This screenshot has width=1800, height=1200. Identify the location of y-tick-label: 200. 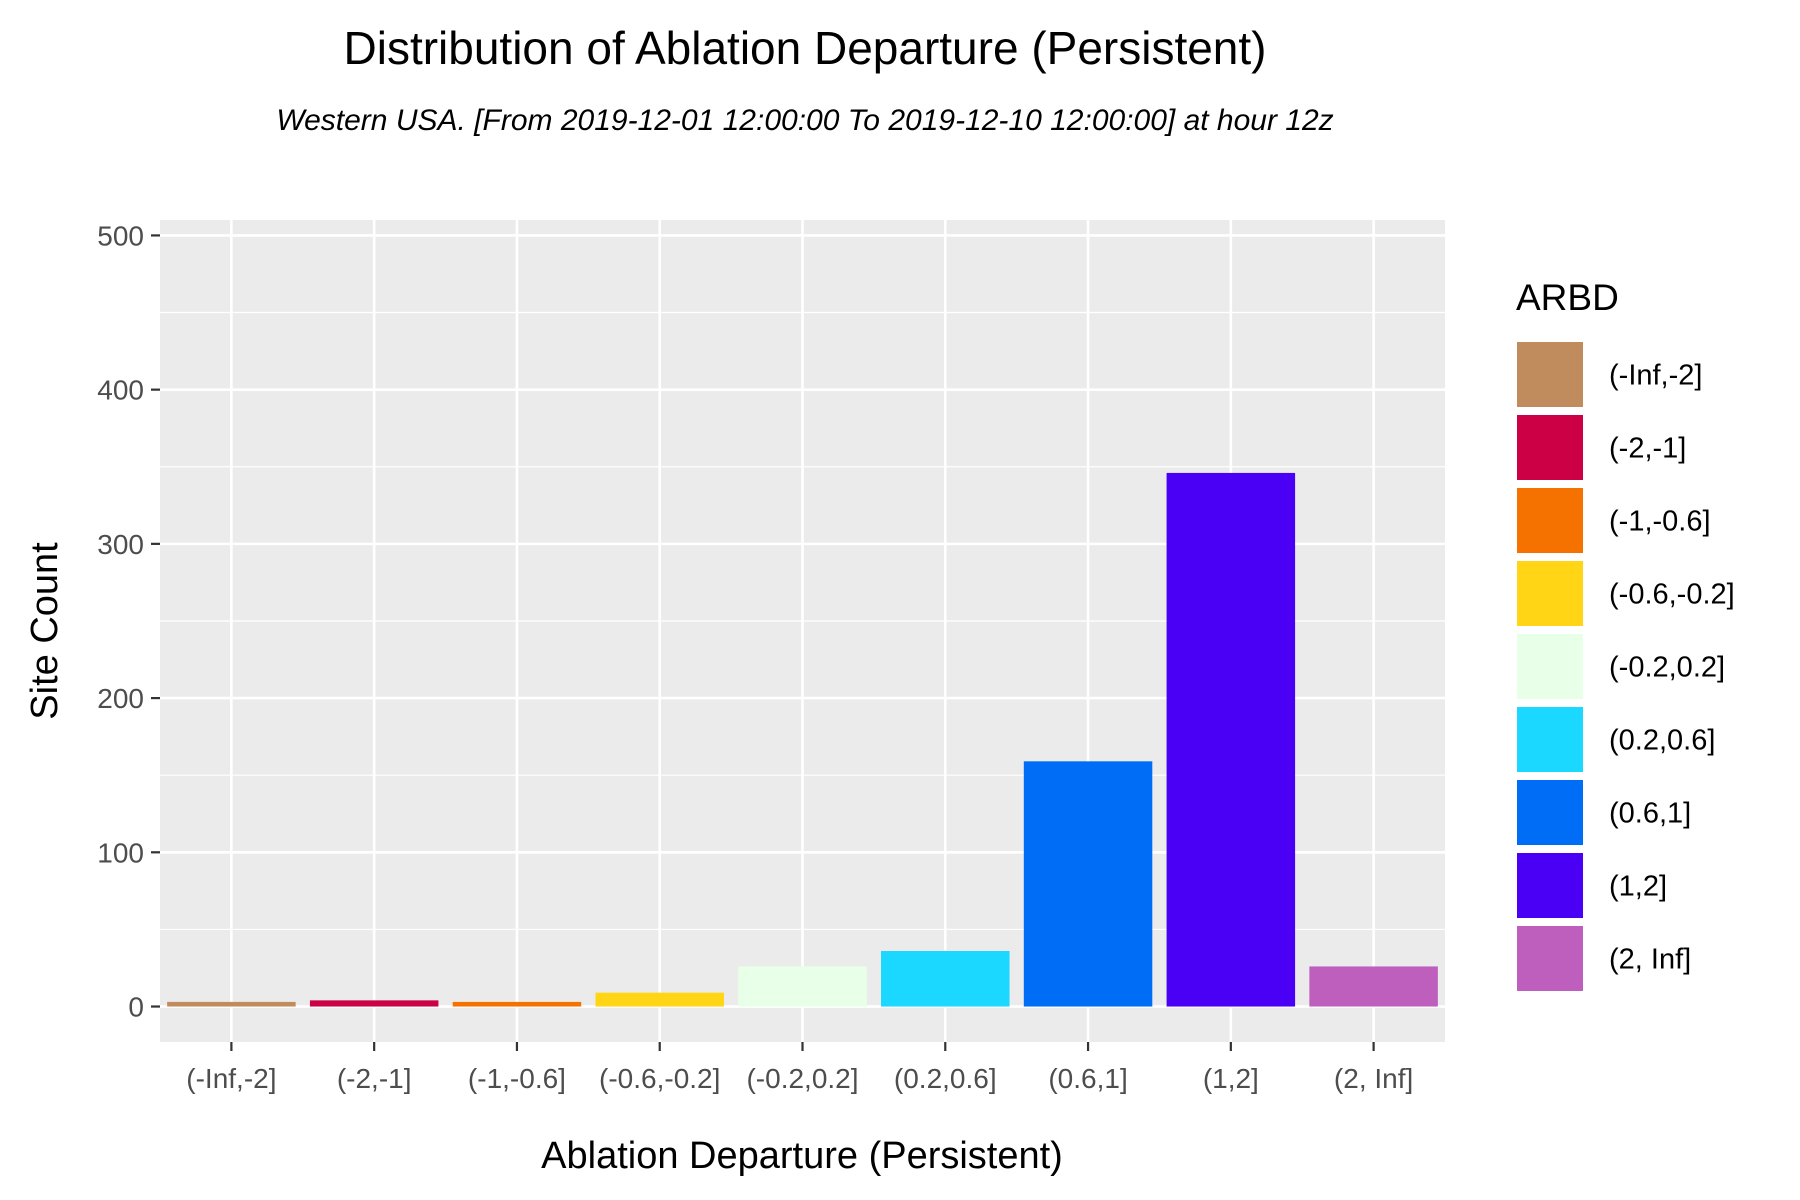
(120, 698).